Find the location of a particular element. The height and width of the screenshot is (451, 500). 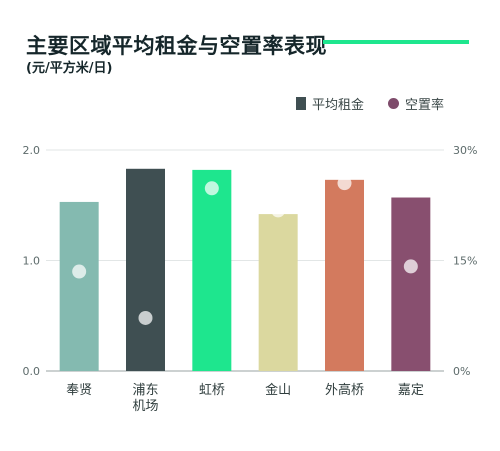

title-accent-line is located at coordinates (396, 42).